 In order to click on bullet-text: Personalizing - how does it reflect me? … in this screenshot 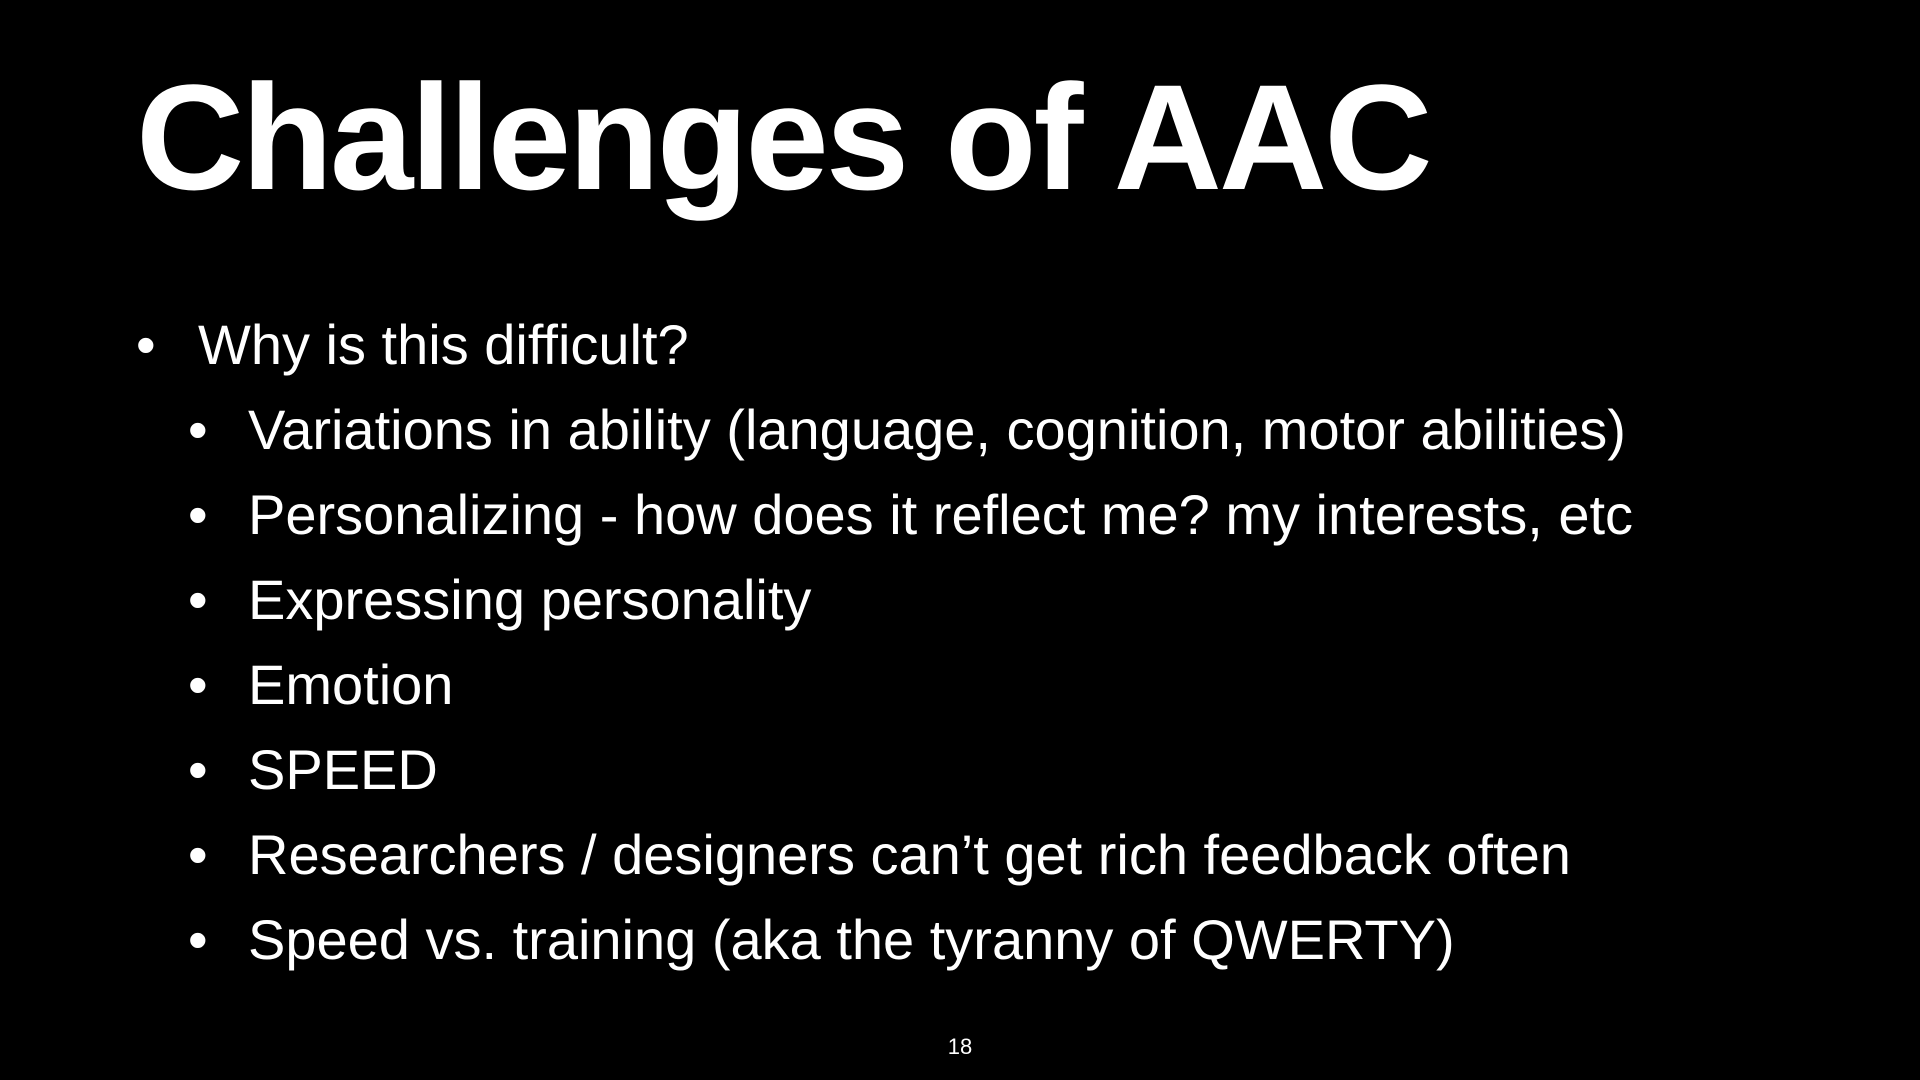, I will do `click(941, 514)`.